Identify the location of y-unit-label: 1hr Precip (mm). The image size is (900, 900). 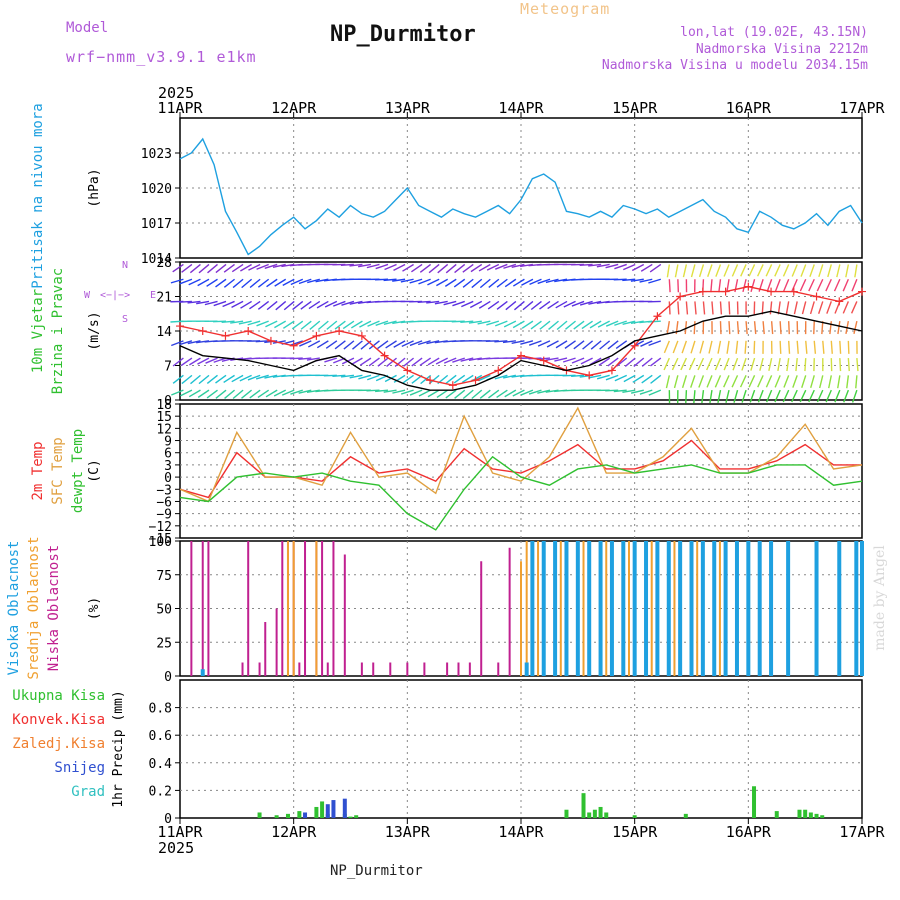
(118, 748).